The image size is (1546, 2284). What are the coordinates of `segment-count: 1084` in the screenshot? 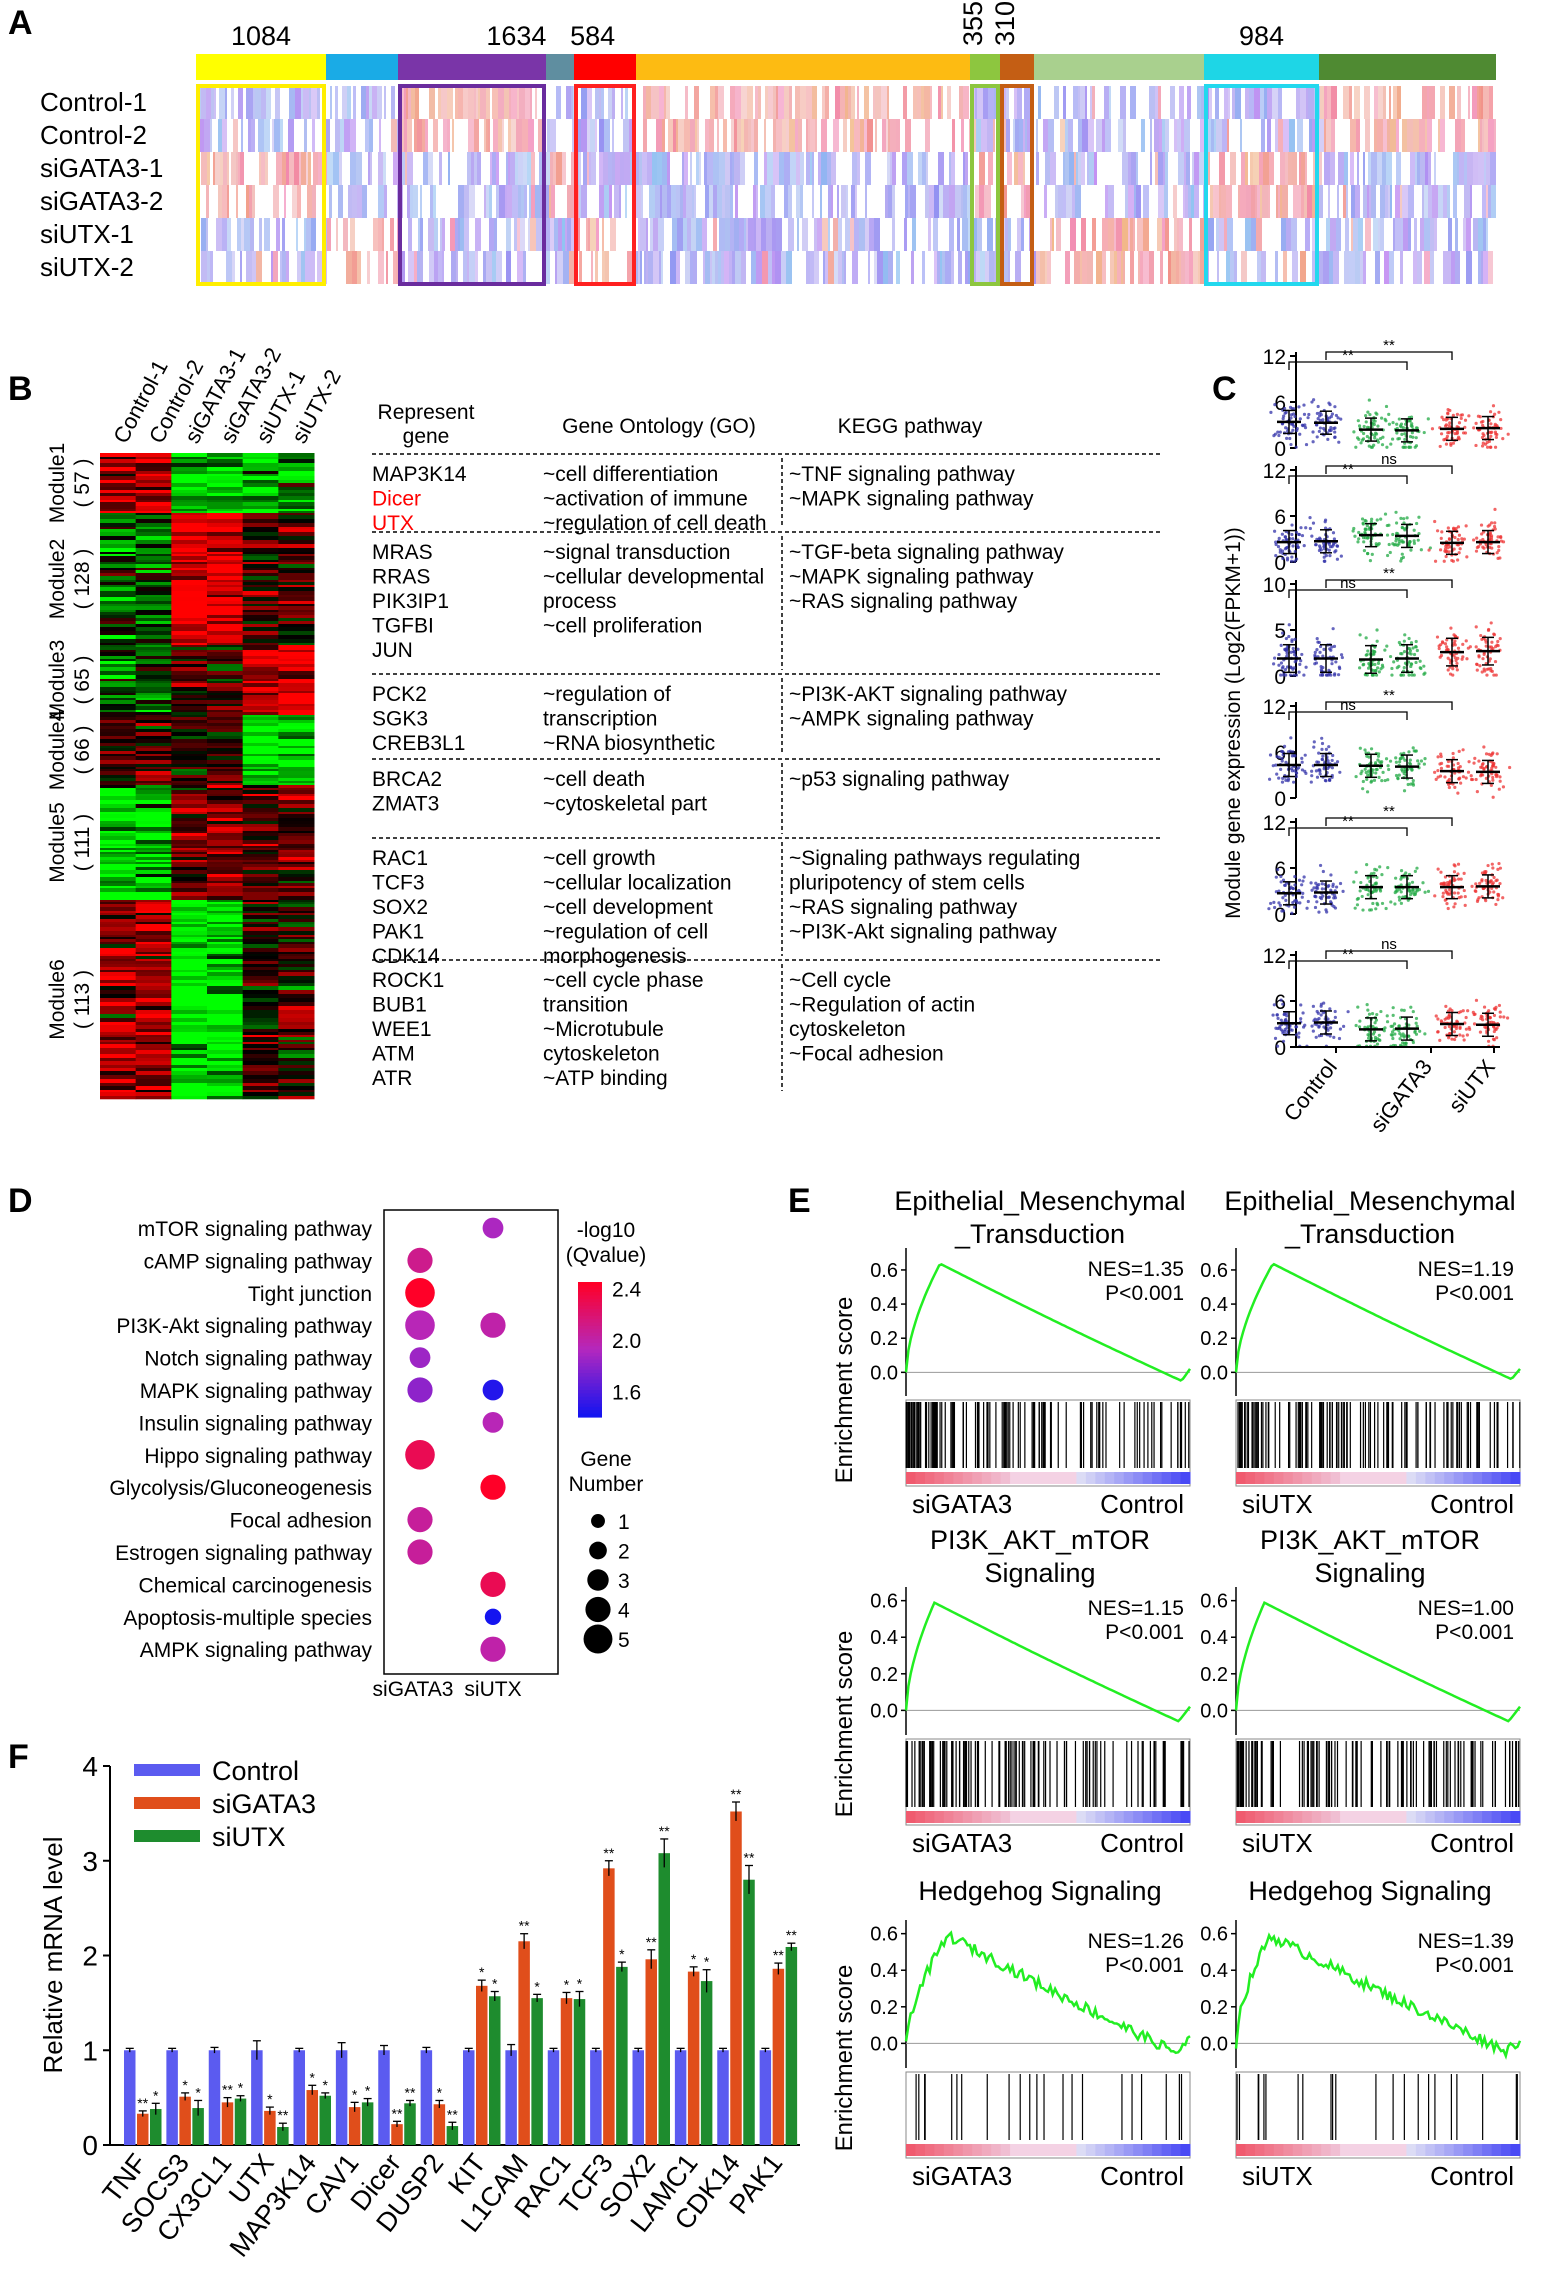 It's located at (261, 36).